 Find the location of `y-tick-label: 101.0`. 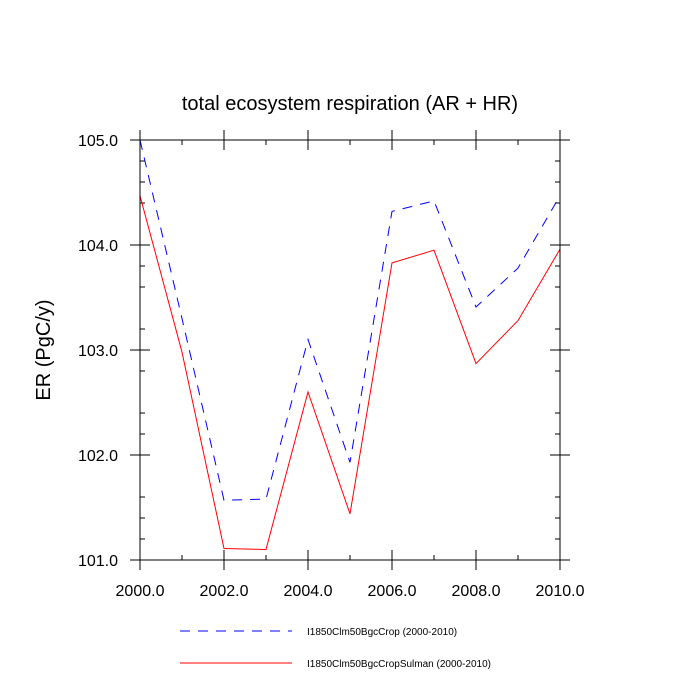

y-tick-label: 101.0 is located at coordinates (98, 561).